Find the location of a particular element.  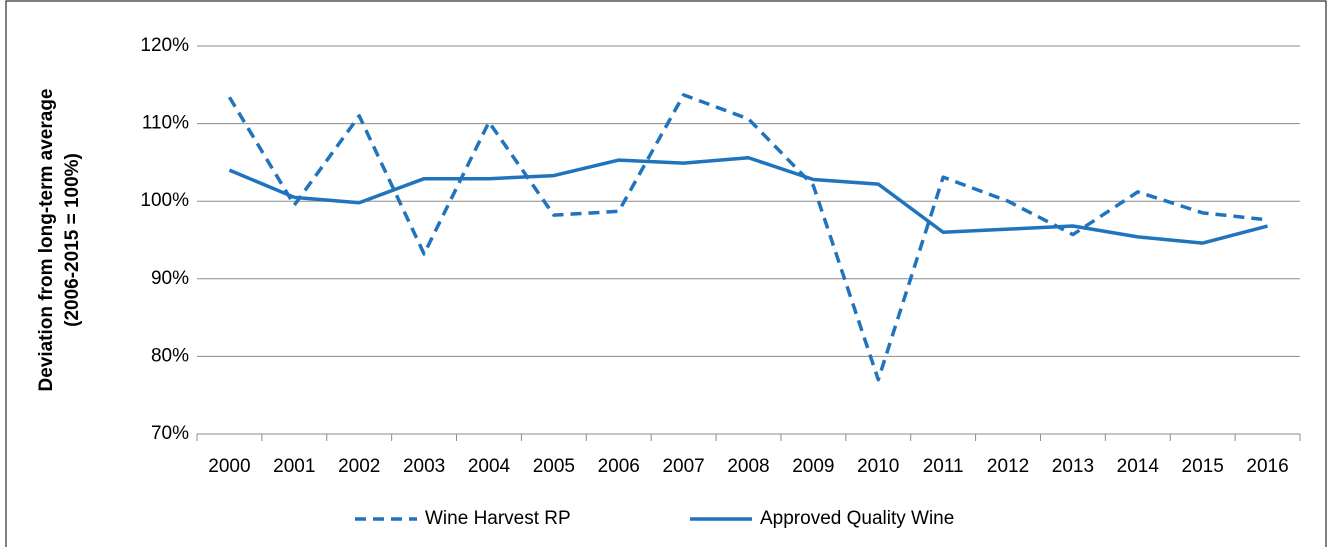

x-tick-label: 2005 is located at coordinates (554, 466).